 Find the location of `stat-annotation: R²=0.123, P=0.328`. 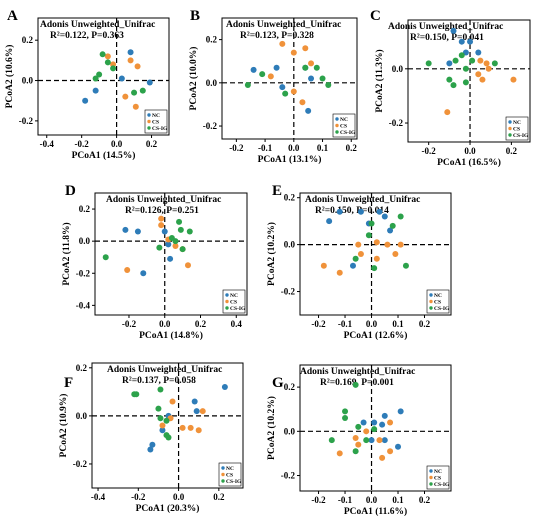

stat-annotation: R²=0.123, P=0.328 is located at coordinates (277, 36).